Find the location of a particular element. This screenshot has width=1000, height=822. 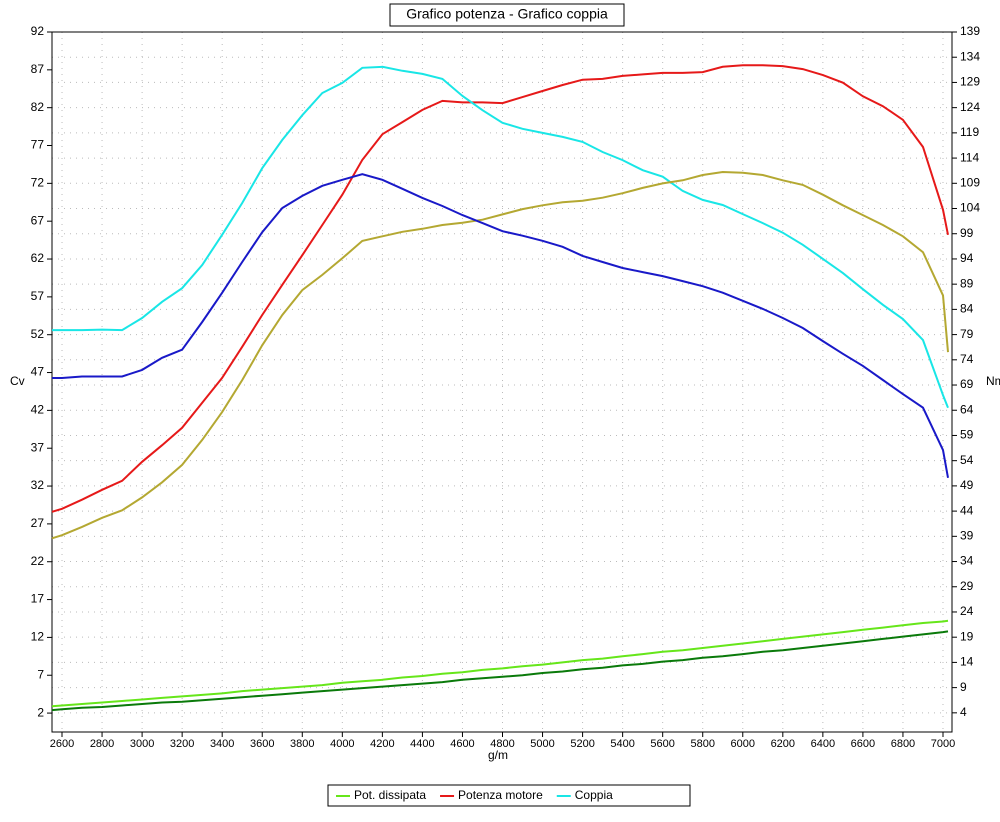

y2-tick-label: 114 is located at coordinates (969, 157).